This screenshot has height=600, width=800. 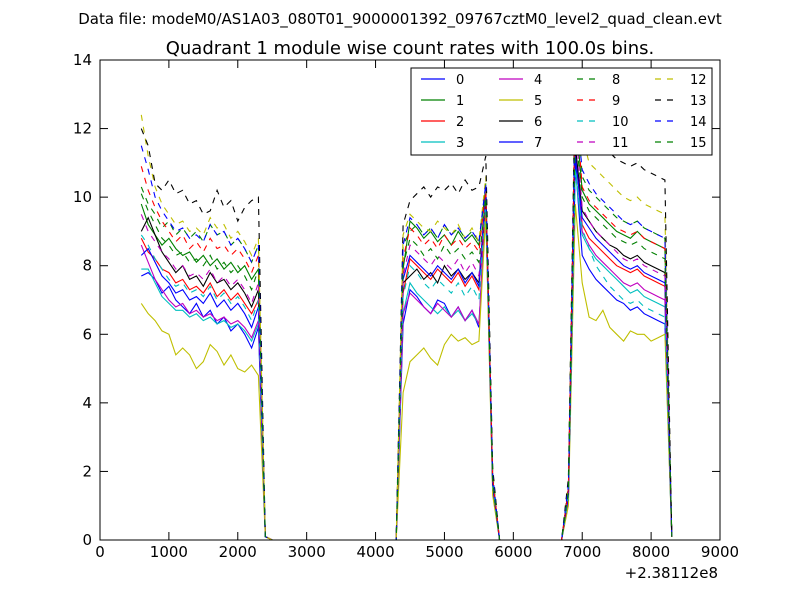 I want to click on y-tick-label: 12, so click(x=82, y=129).